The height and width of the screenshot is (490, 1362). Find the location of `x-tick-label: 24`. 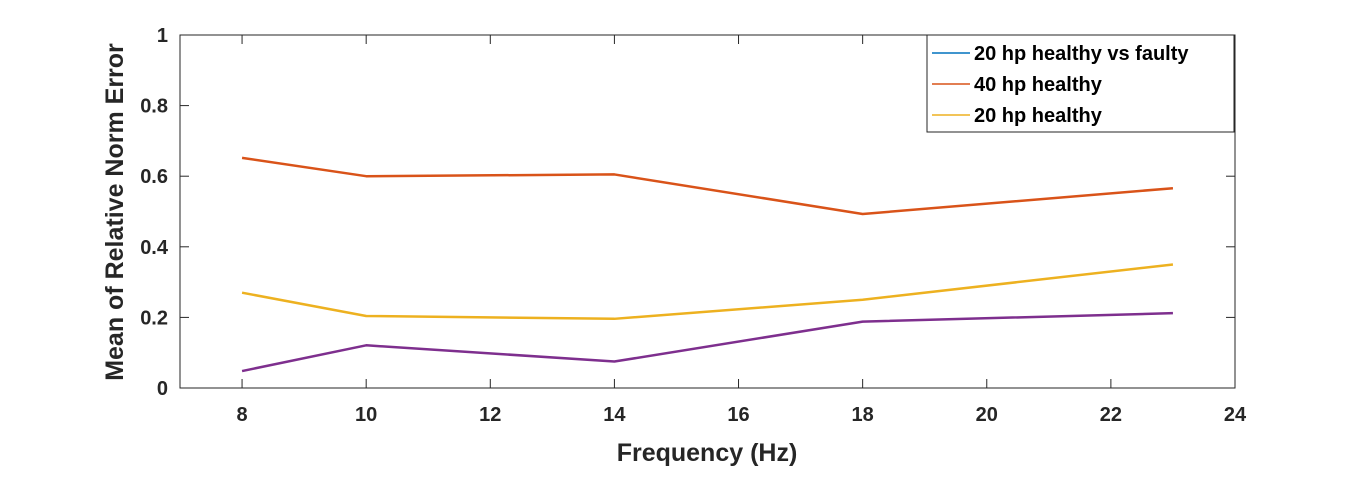

x-tick-label: 24 is located at coordinates (1235, 415).